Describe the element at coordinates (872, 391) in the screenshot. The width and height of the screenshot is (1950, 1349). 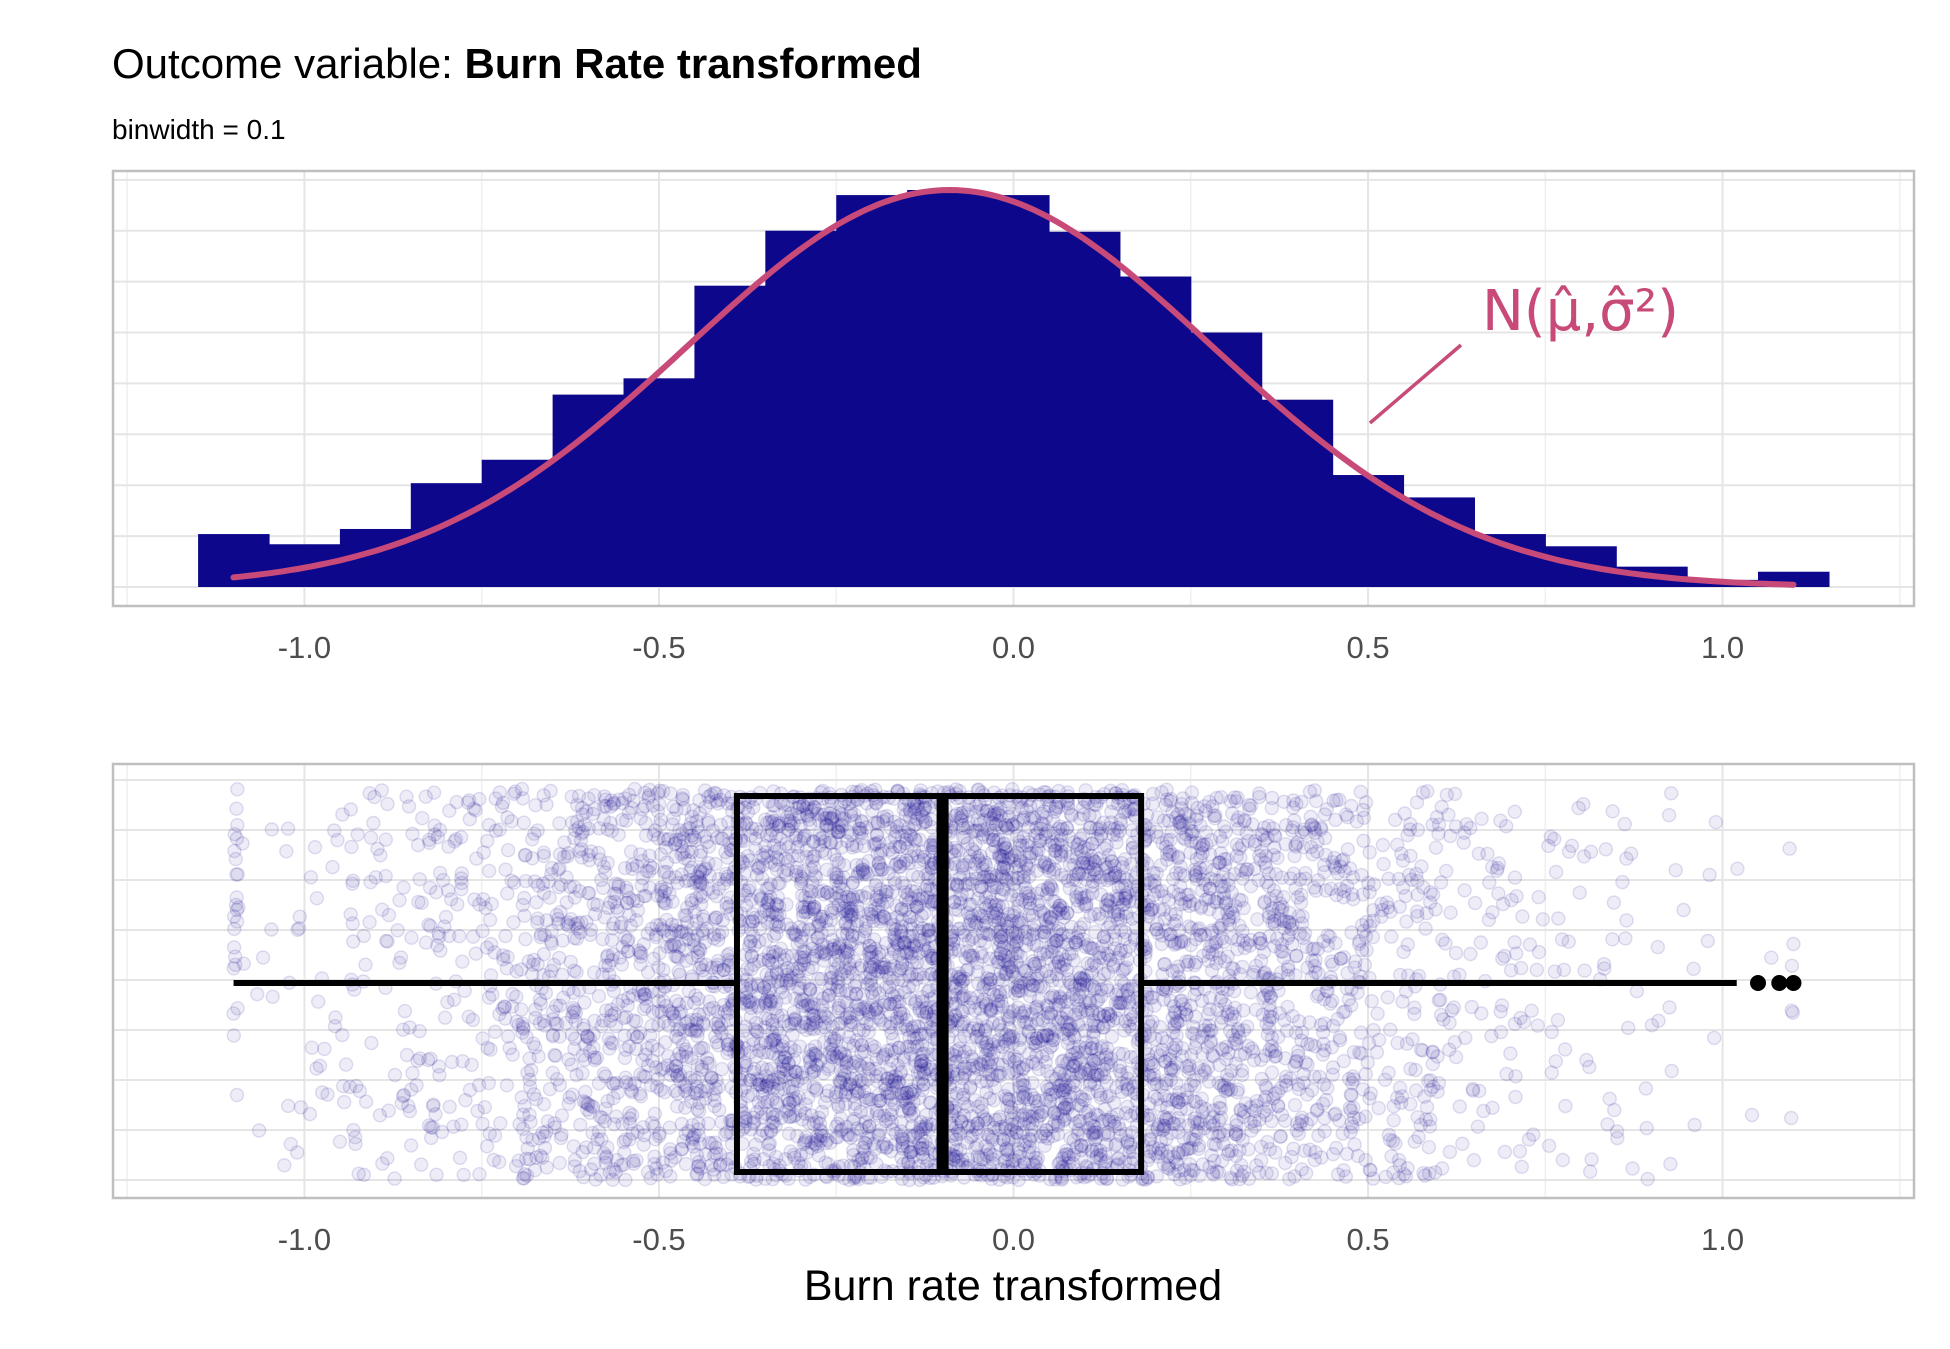
I see `histogram-bar` at that location.